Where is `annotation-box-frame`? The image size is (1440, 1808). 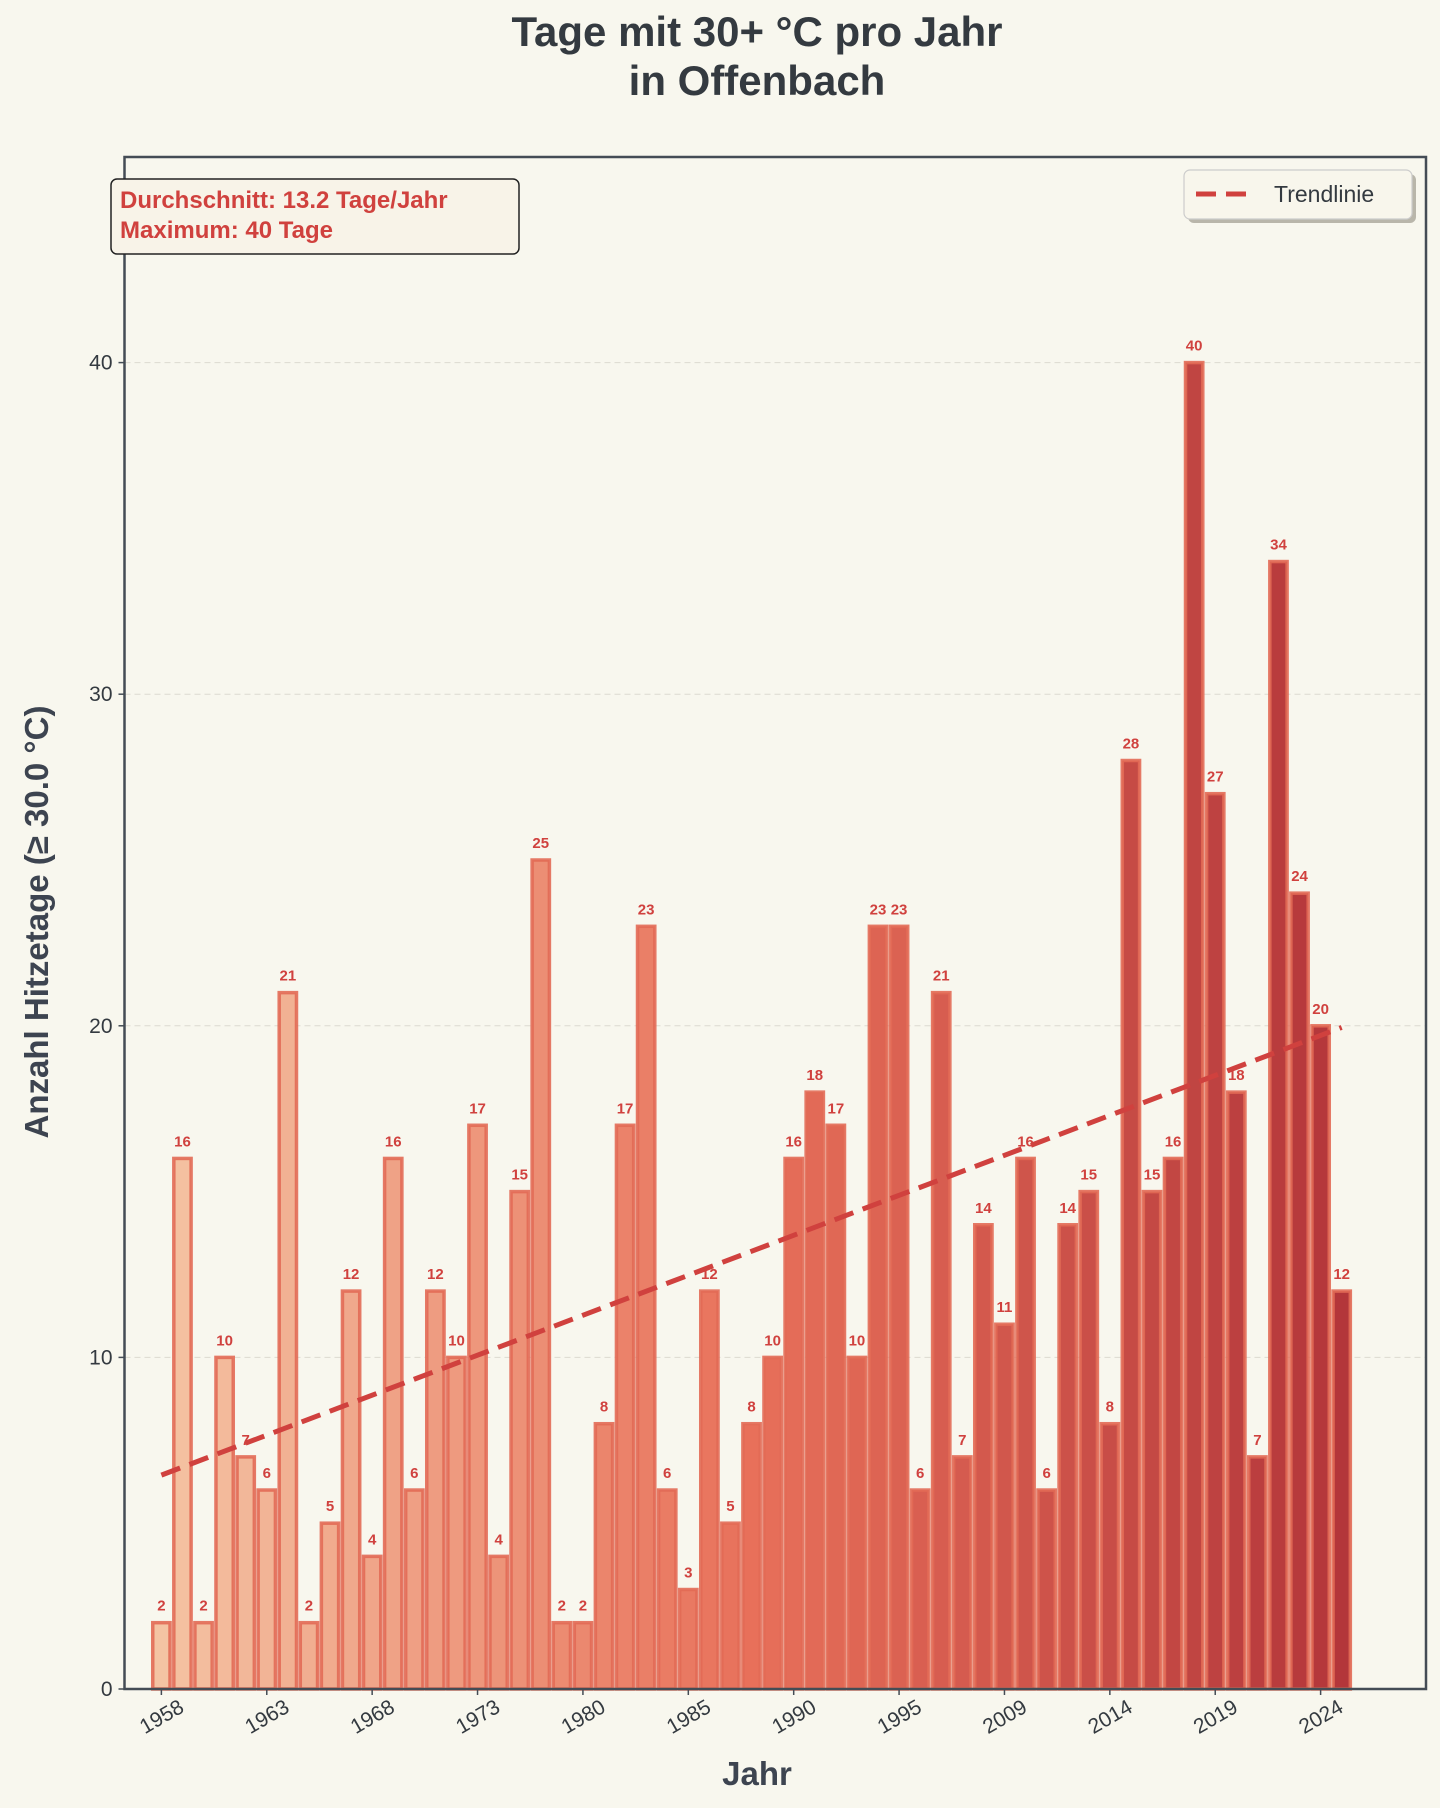
annotation-box-frame is located at coordinates (315, 216).